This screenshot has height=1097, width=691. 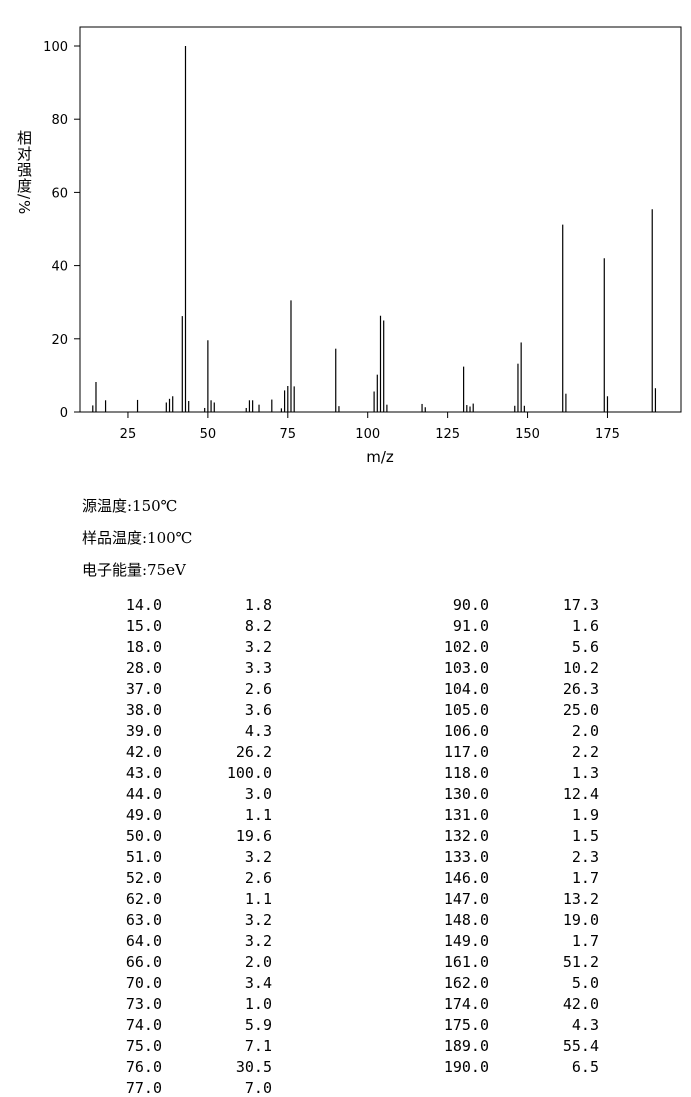 I want to click on table-cell: 55.4, so click(x=580, y=1046).